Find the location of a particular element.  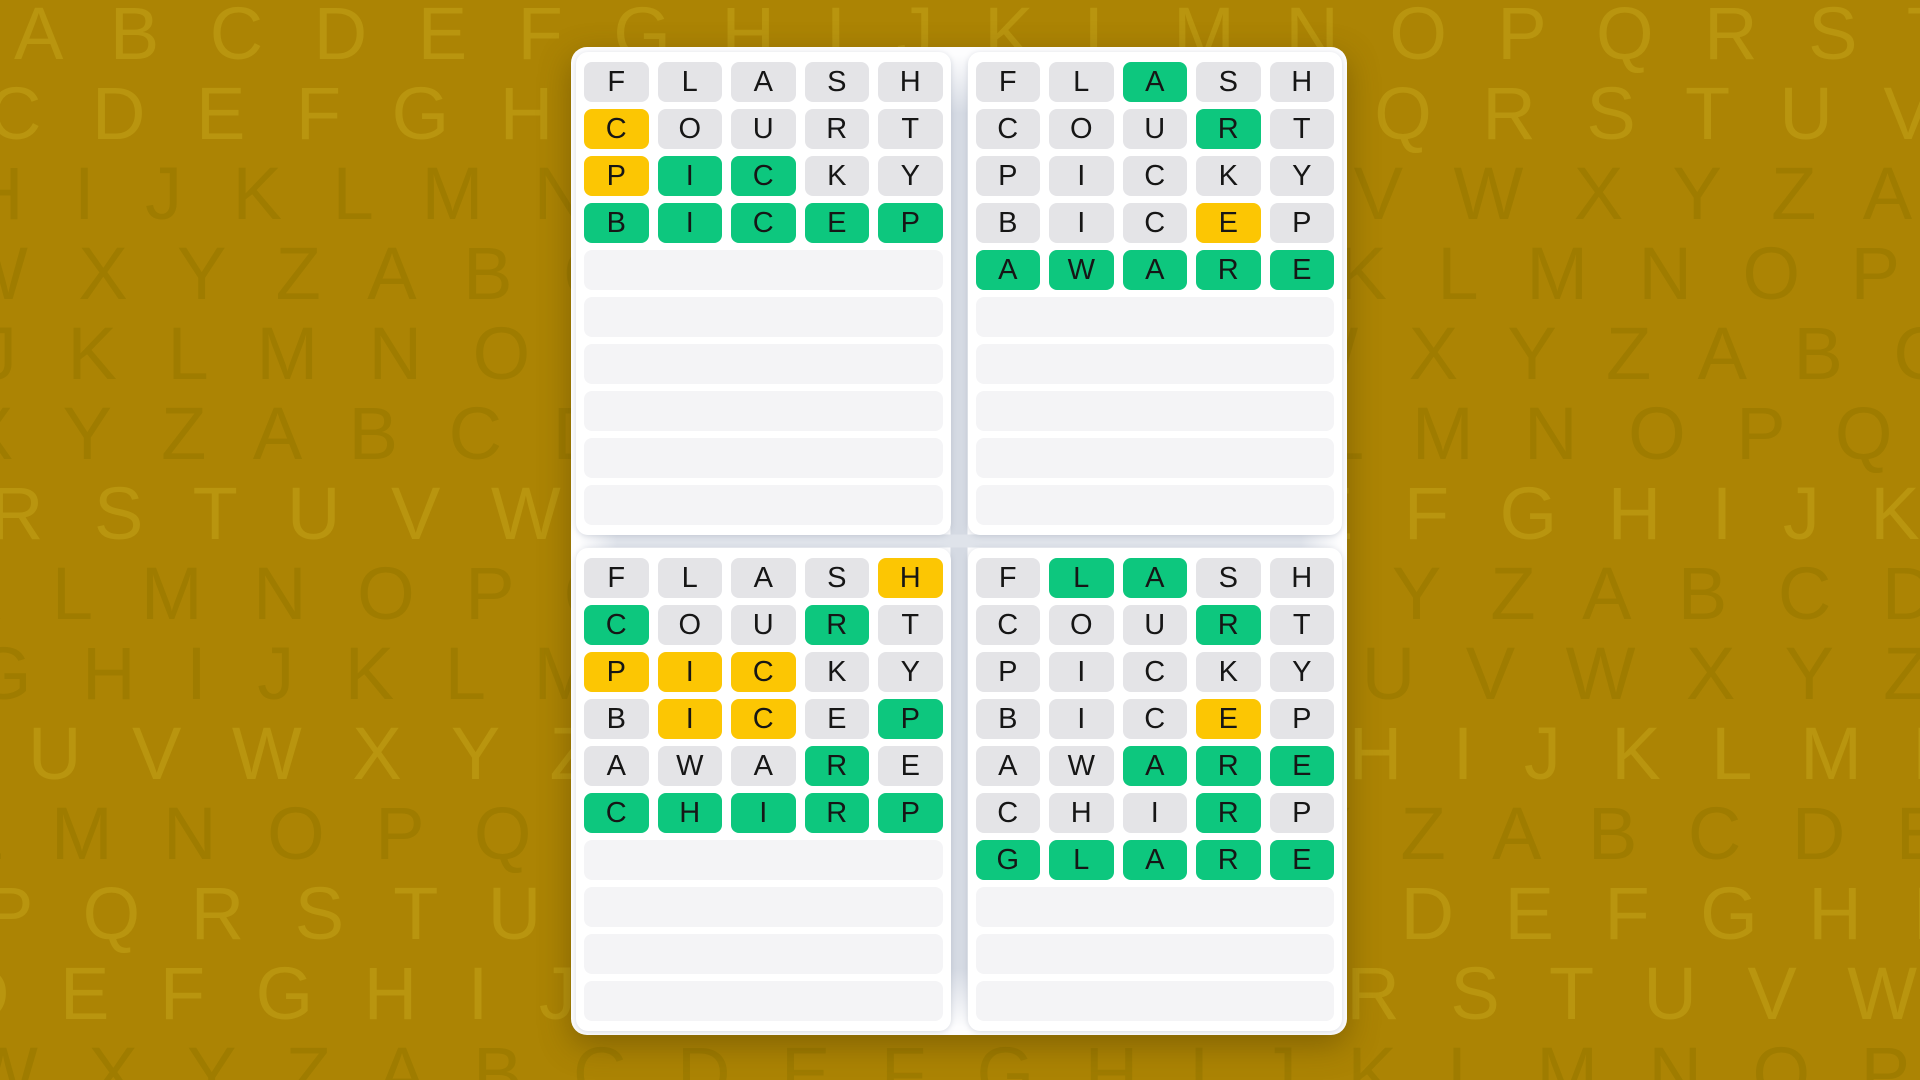

letter-tile: G is located at coordinates (1007, 860).